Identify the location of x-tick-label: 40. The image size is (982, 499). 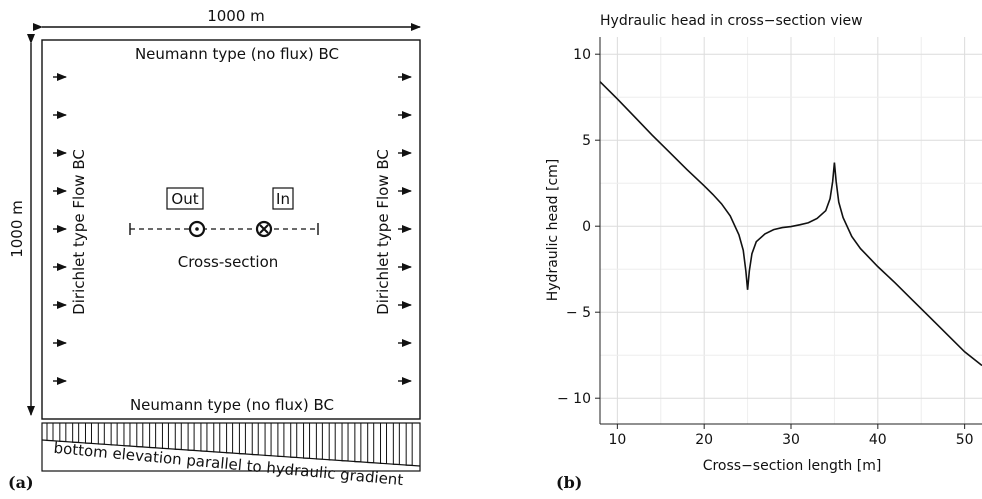
(878, 440).